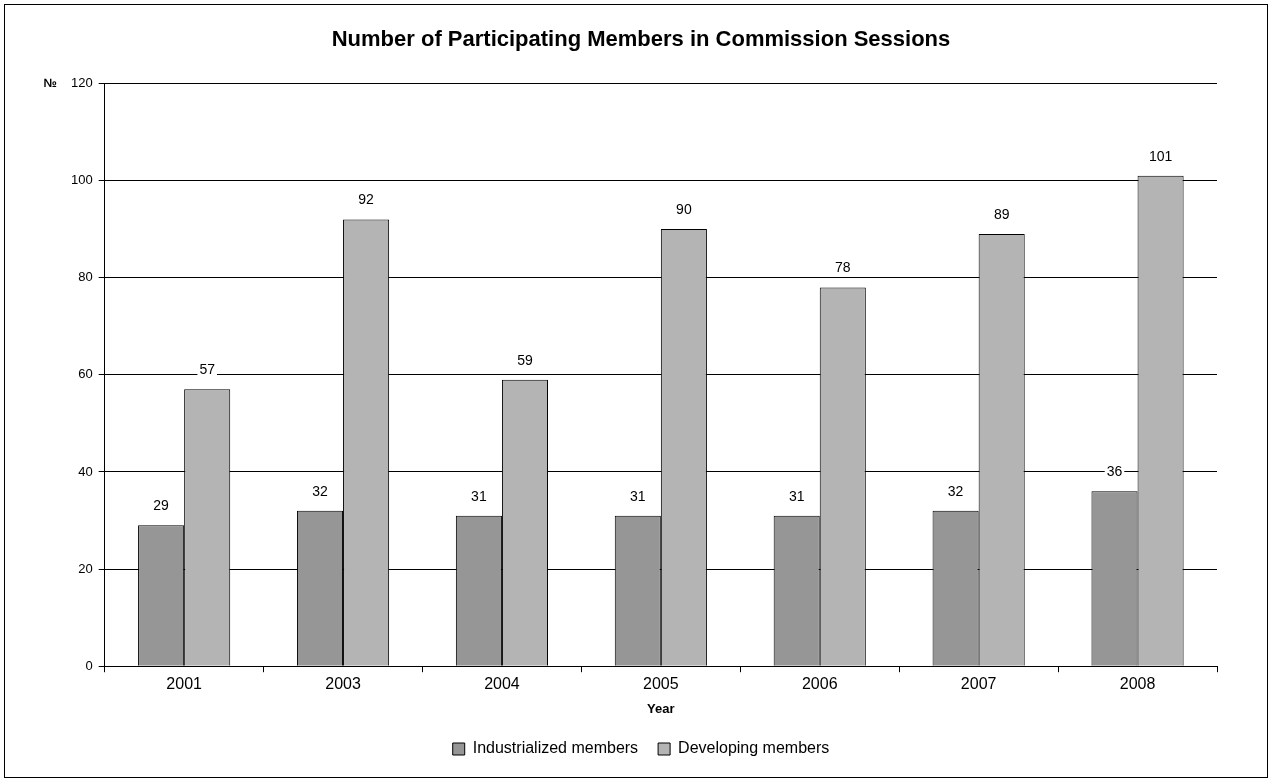  Describe the element at coordinates (1001, 213) in the screenshot. I see `data-label: 89` at that location.